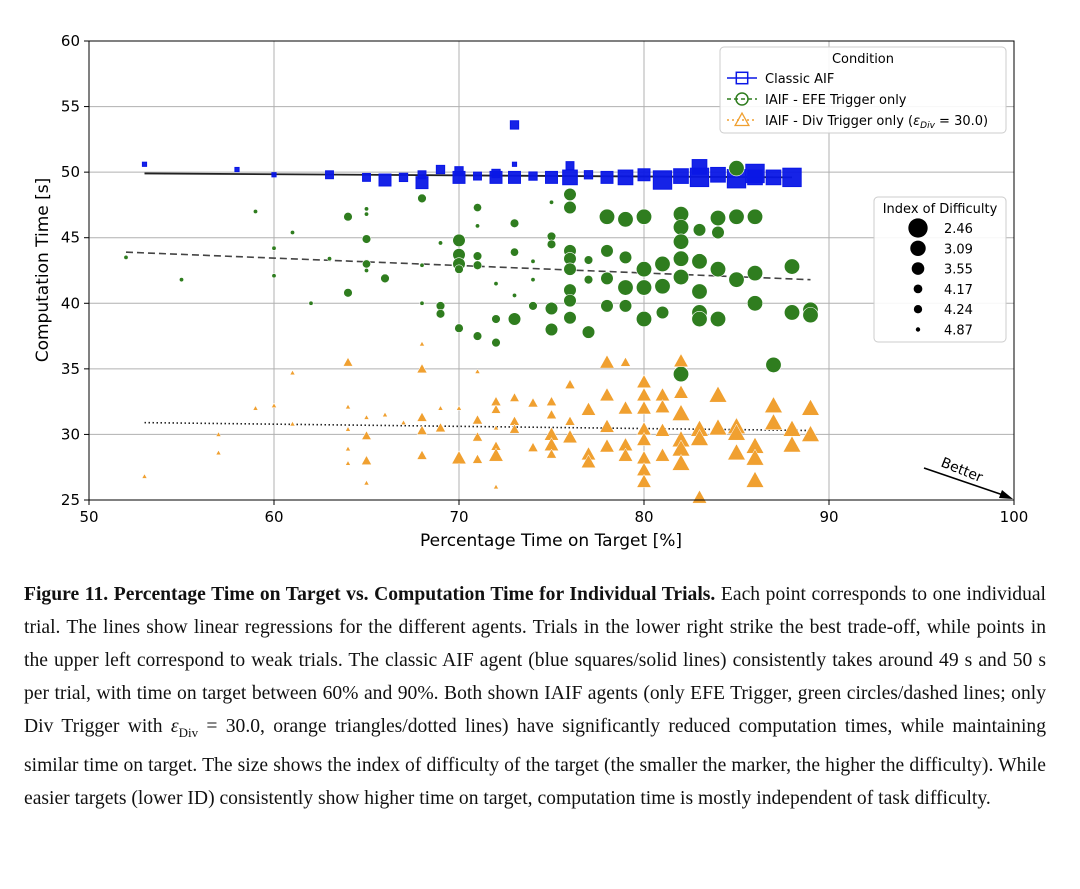 The image size is (1080, 889). Describe the element at coordinates (940, 209) in the screenshot. I see `size-legend-title: Index of Difficulty` at that location.